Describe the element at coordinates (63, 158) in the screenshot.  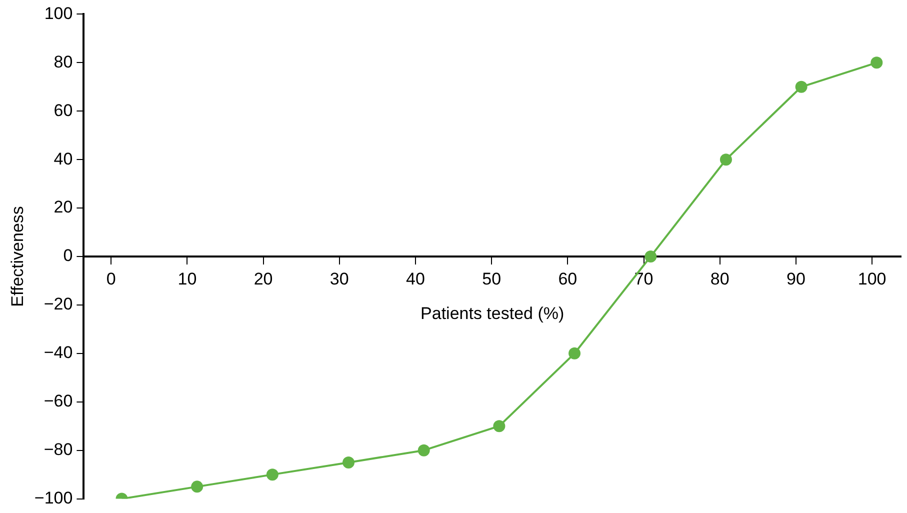
I see `y-tick-label: 40` at that location.